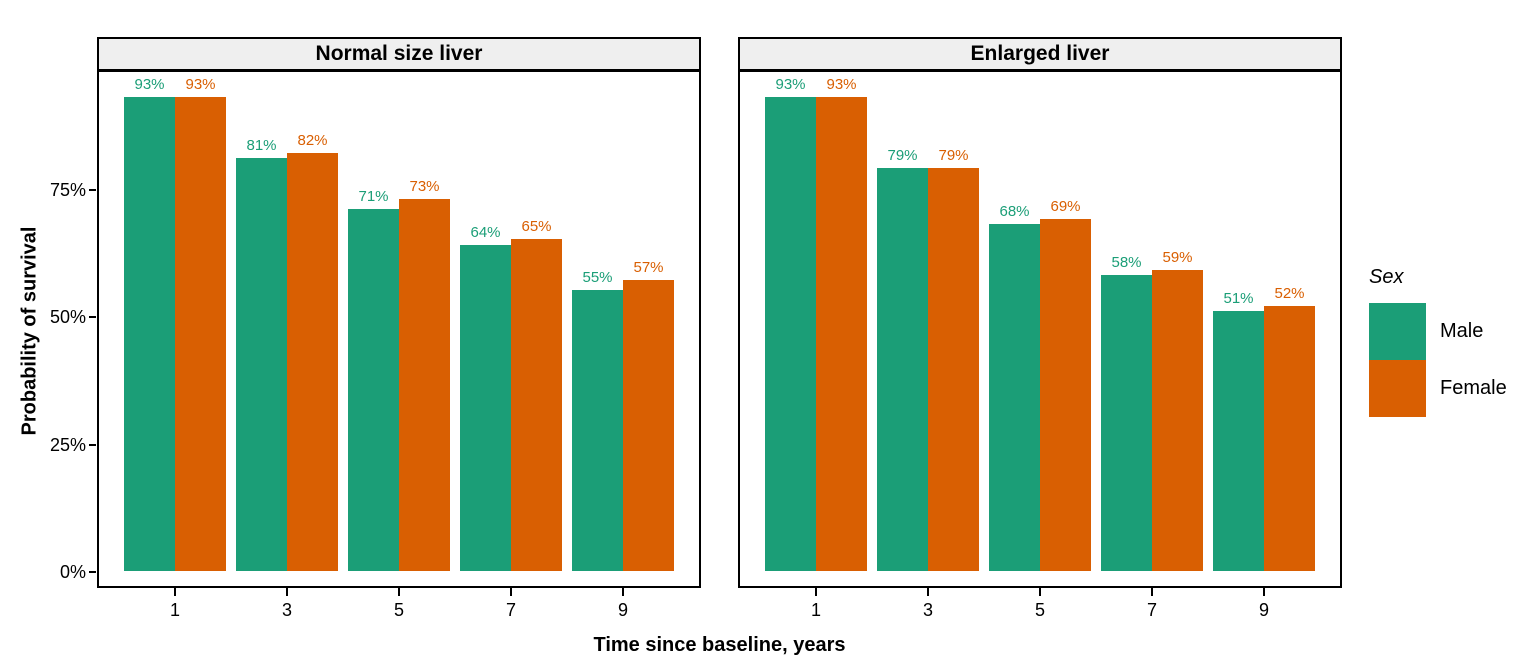  Describe the element at coordinates (261, 354) in the screenshot. I see `bar-male-year-3: 81%` at that location.